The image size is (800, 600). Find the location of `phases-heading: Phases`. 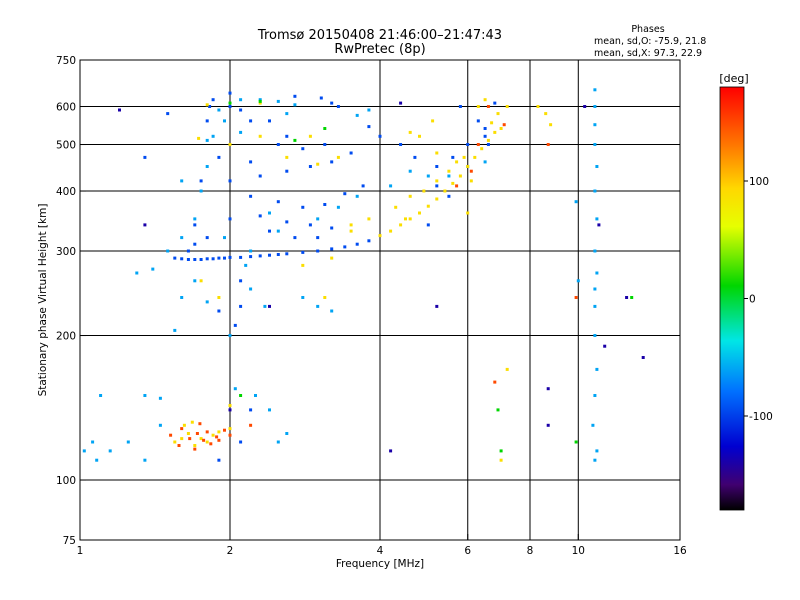

phases-heading: Phases is located at coordinates (647, 29).